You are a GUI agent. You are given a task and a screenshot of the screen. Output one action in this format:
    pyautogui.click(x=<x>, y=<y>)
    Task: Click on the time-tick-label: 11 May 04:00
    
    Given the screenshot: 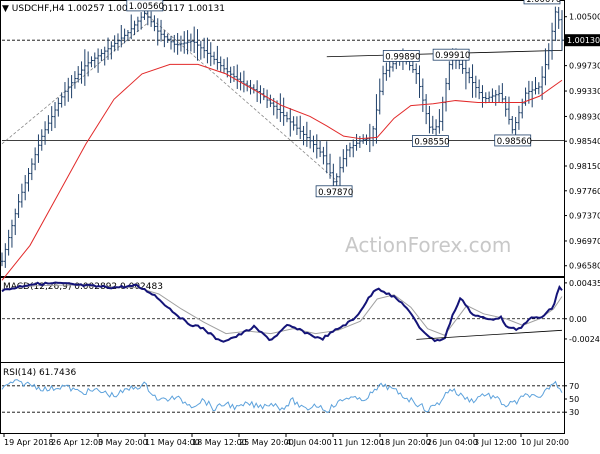 What is the action you would take?
    pyautogui.click(x=172, y=442)
    